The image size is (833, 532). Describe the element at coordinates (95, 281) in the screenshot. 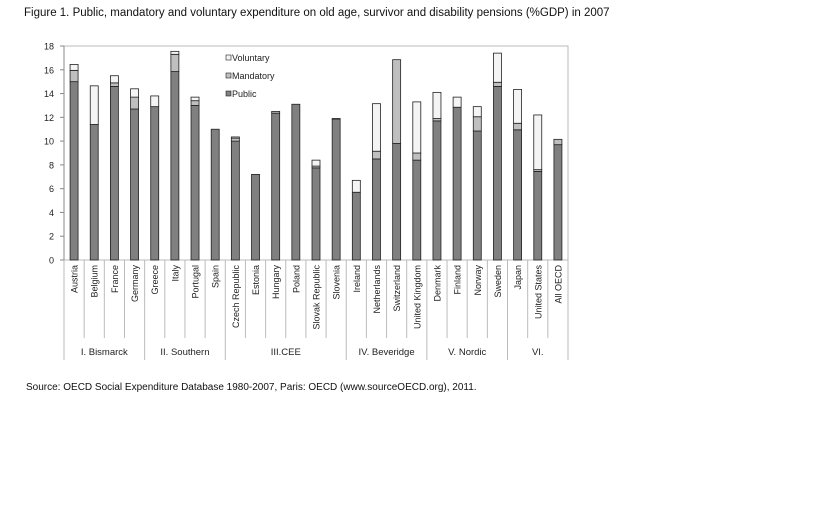

I see `category-label: Belgium` at that location.